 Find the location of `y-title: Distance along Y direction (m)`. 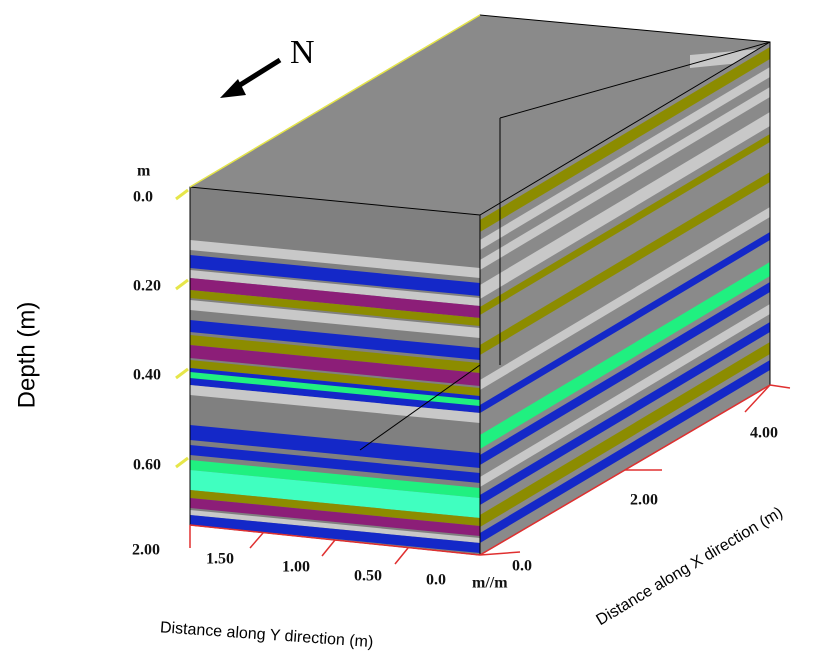

y-title: Distance along Y direction (m) is located at coordinates (266, 635).